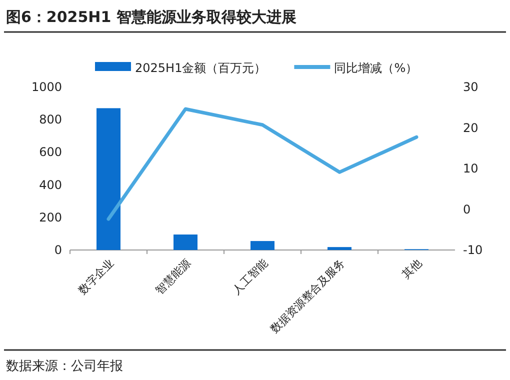 This screenshot has width=510, height=380. Describe the element at coordinates (50, 217) in the screenshot. I see `y-tick-label: 200` at that location.